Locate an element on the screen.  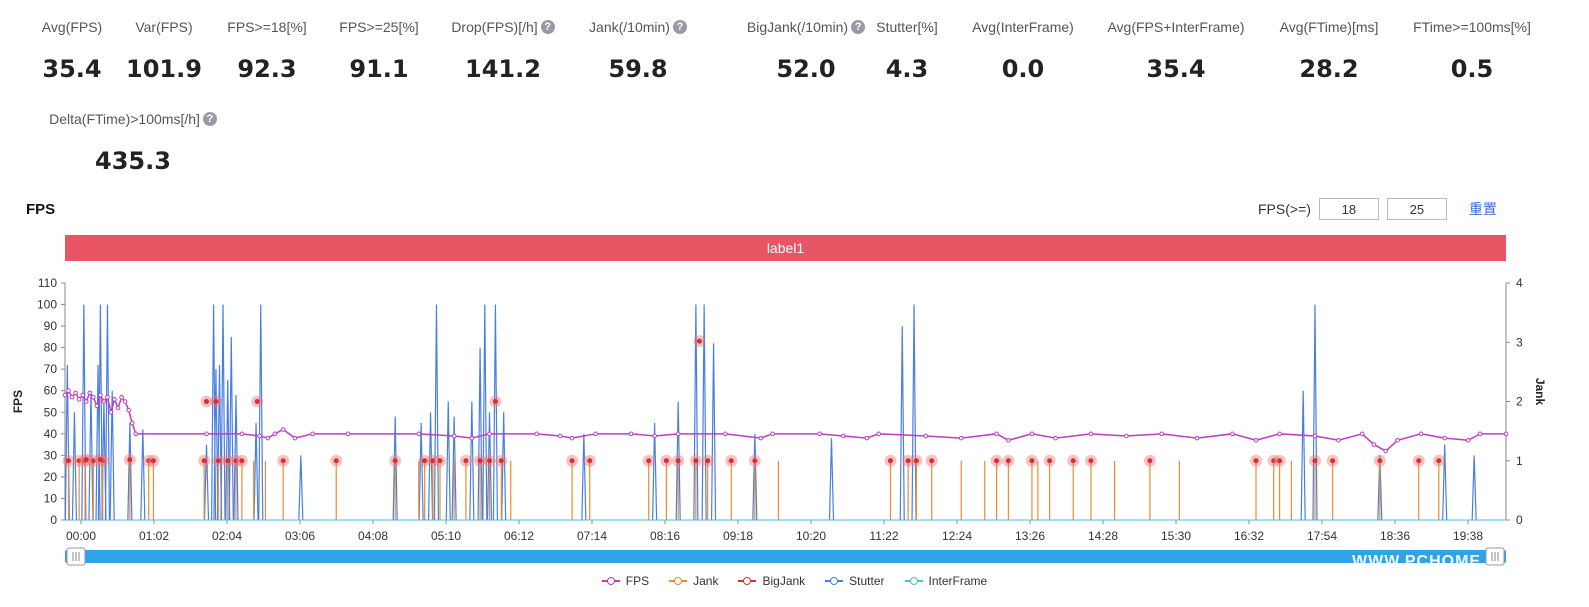
x-tick-label: 13:26 is located at coordinates (1030, 536).